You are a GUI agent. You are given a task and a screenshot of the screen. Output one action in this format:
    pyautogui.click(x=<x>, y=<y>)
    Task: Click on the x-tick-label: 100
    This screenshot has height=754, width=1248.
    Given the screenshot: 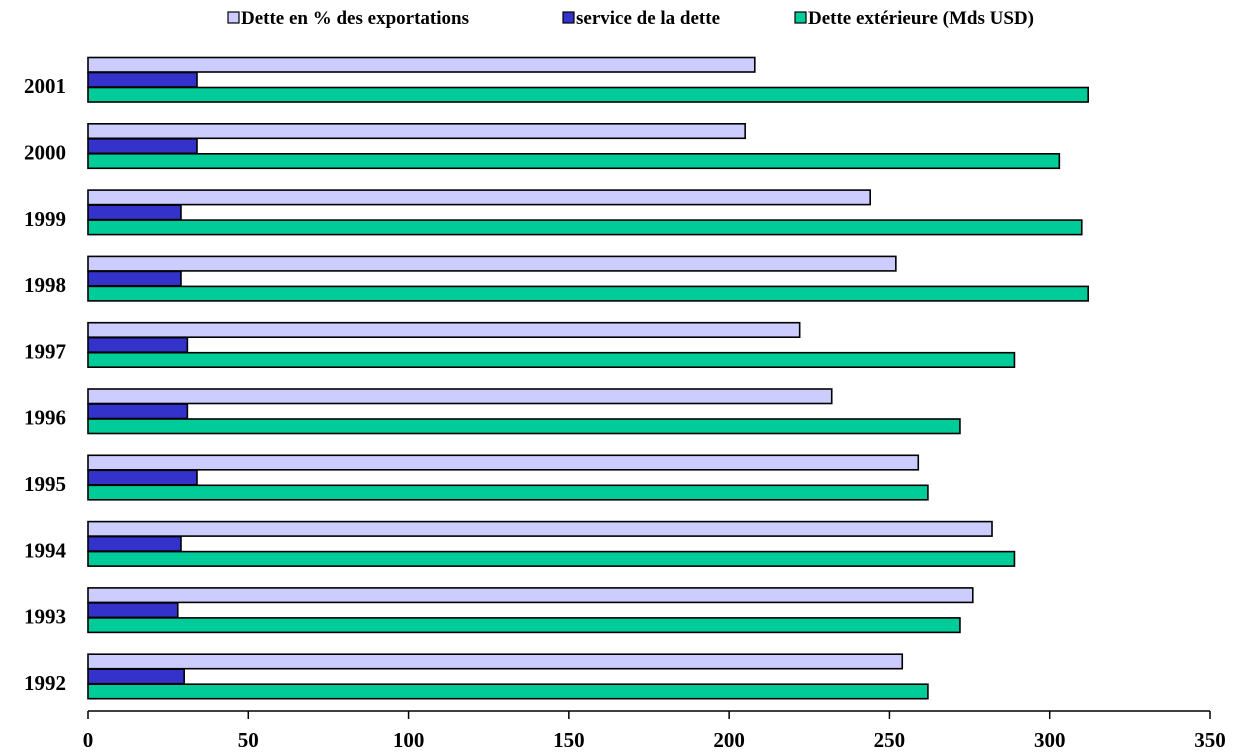 What is the action you would take?
    pyautogui.click(x=409, y=740)
    